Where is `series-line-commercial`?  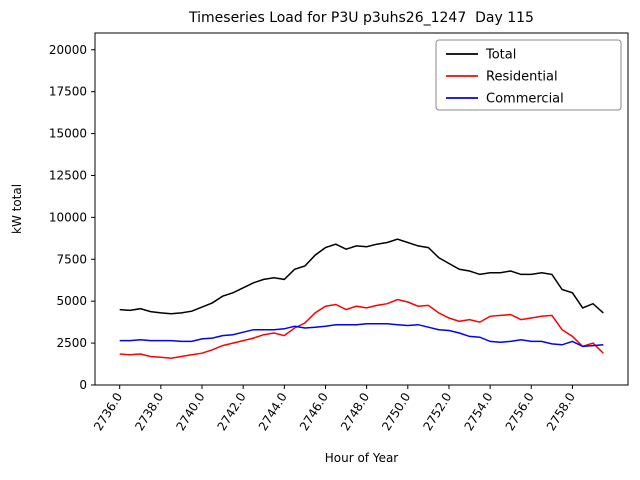 series-line-commercial is located at coordinates (361, 335).